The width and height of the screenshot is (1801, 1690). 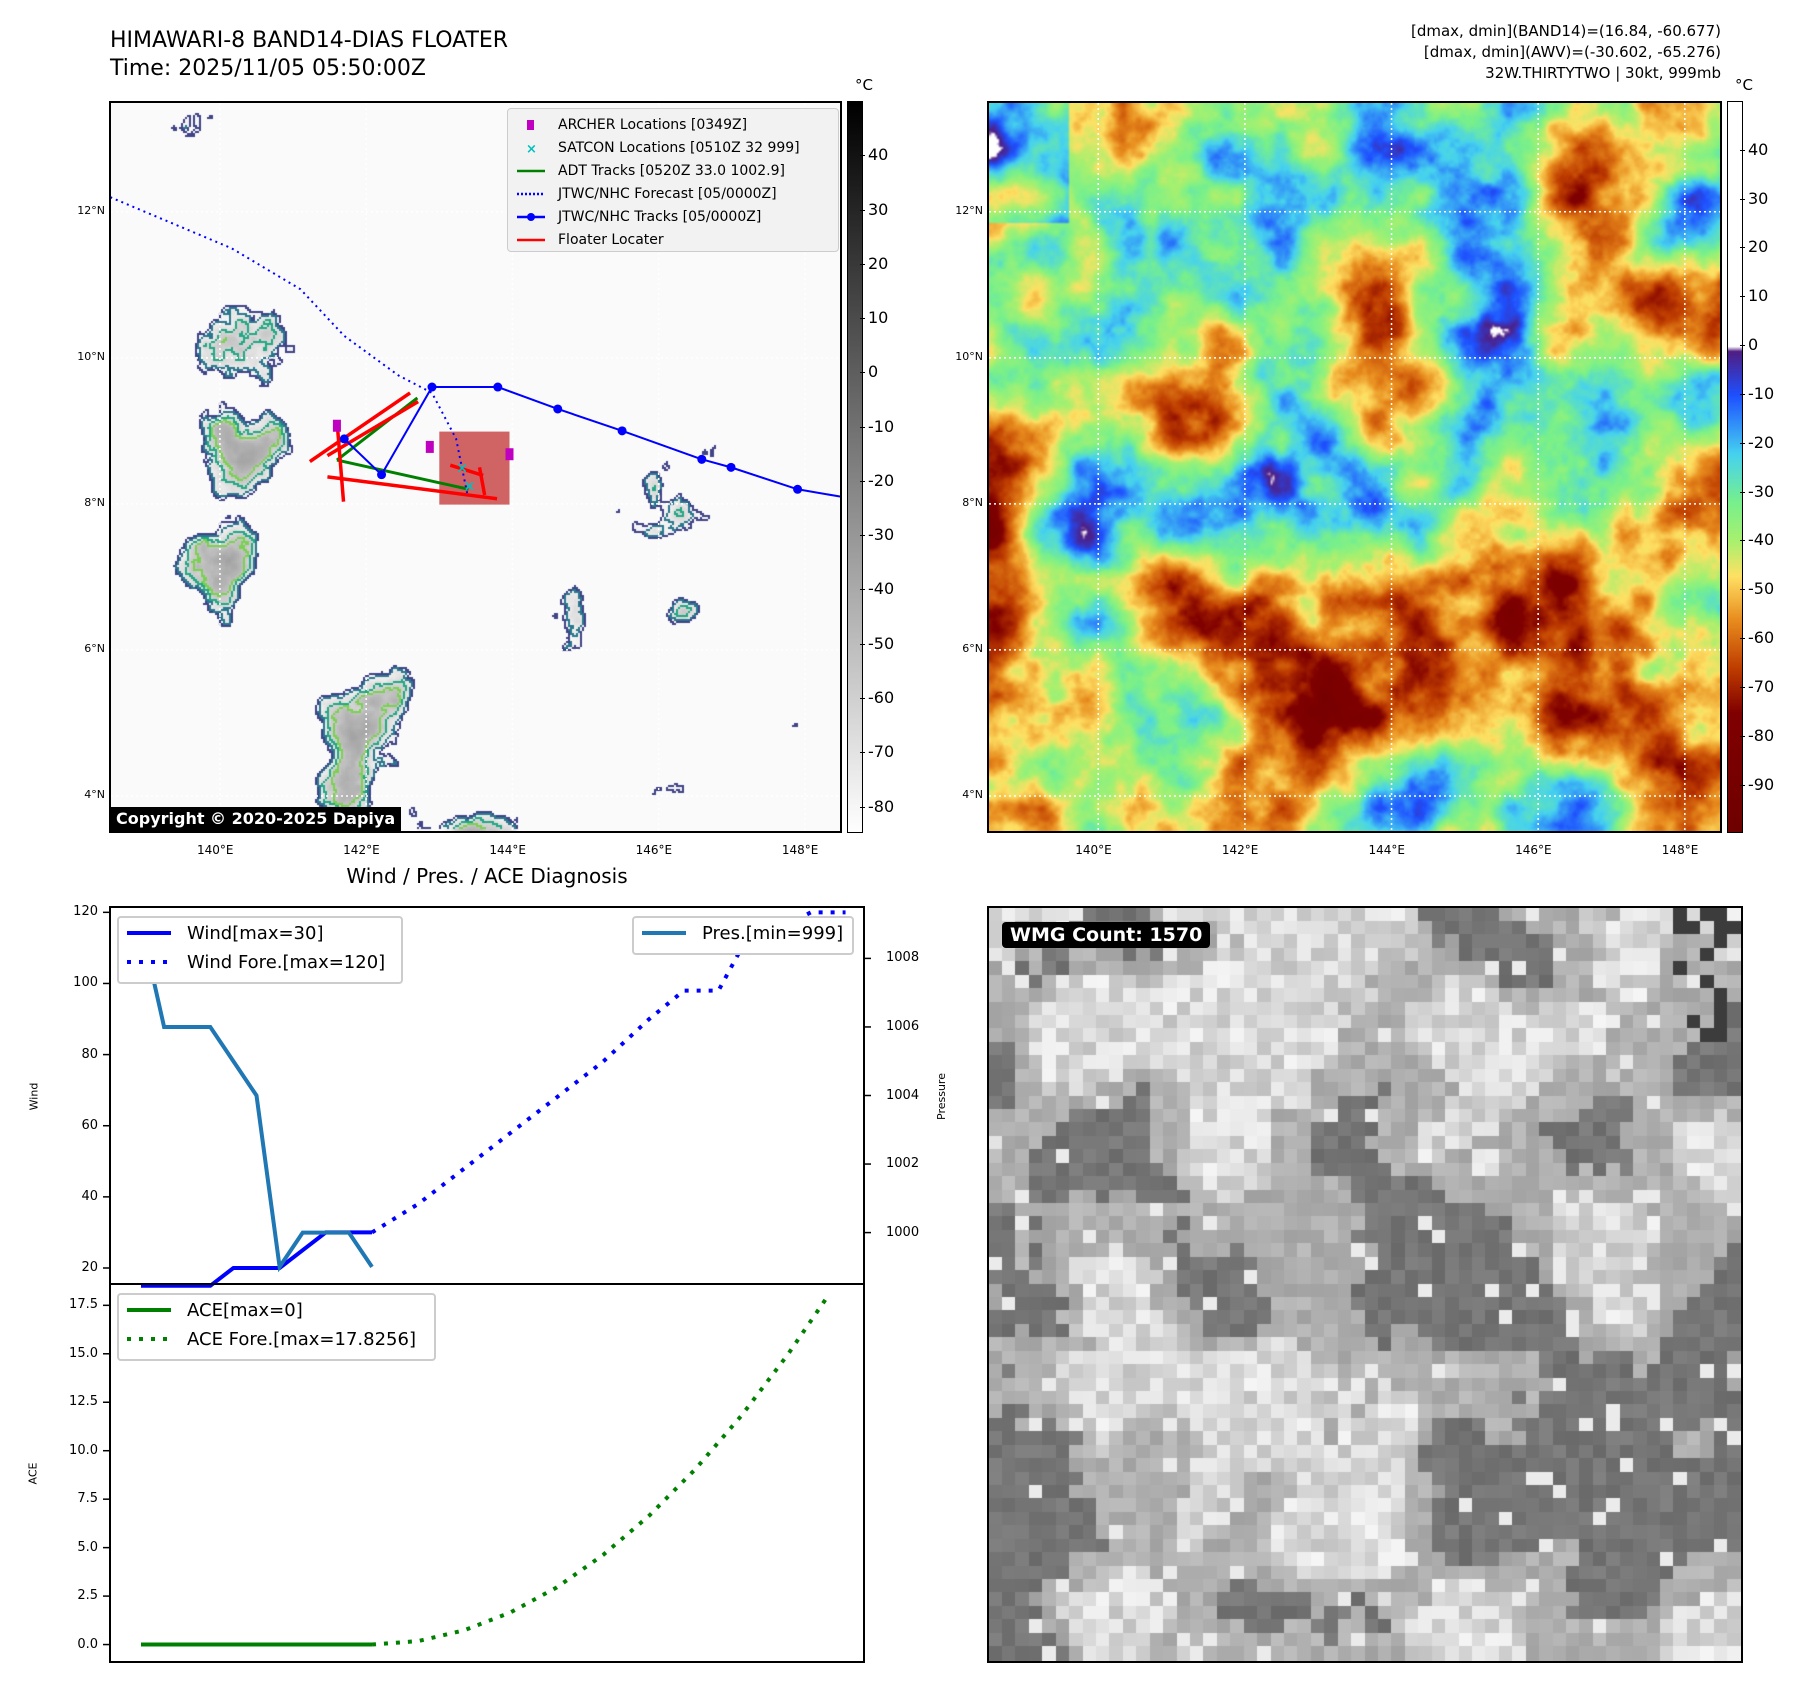 What do you see at coordinates (873, 372) in the screenshot?
I see `colorbar-tick-label: 0` at bounding box center [873, 372].